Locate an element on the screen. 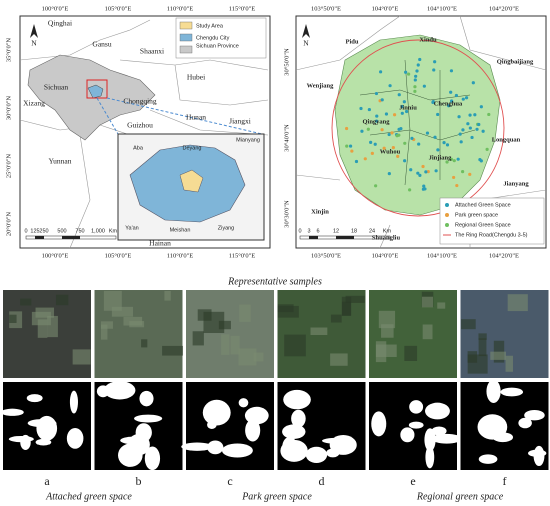 Image resolution: width=550 pixels, height=506 pixels. green-space-points is located at coordinates (417, 124).